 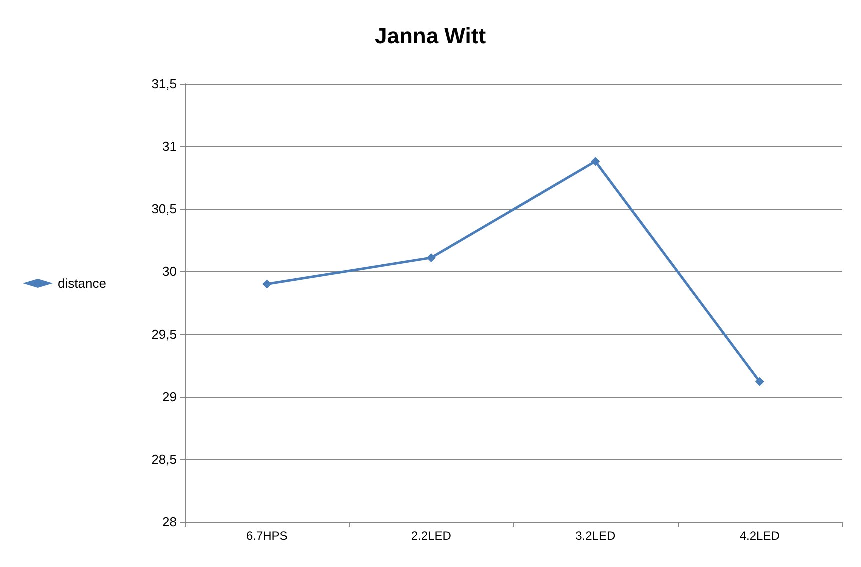 I want to click on y-tick-label: 30, so click(x=169, y=272).